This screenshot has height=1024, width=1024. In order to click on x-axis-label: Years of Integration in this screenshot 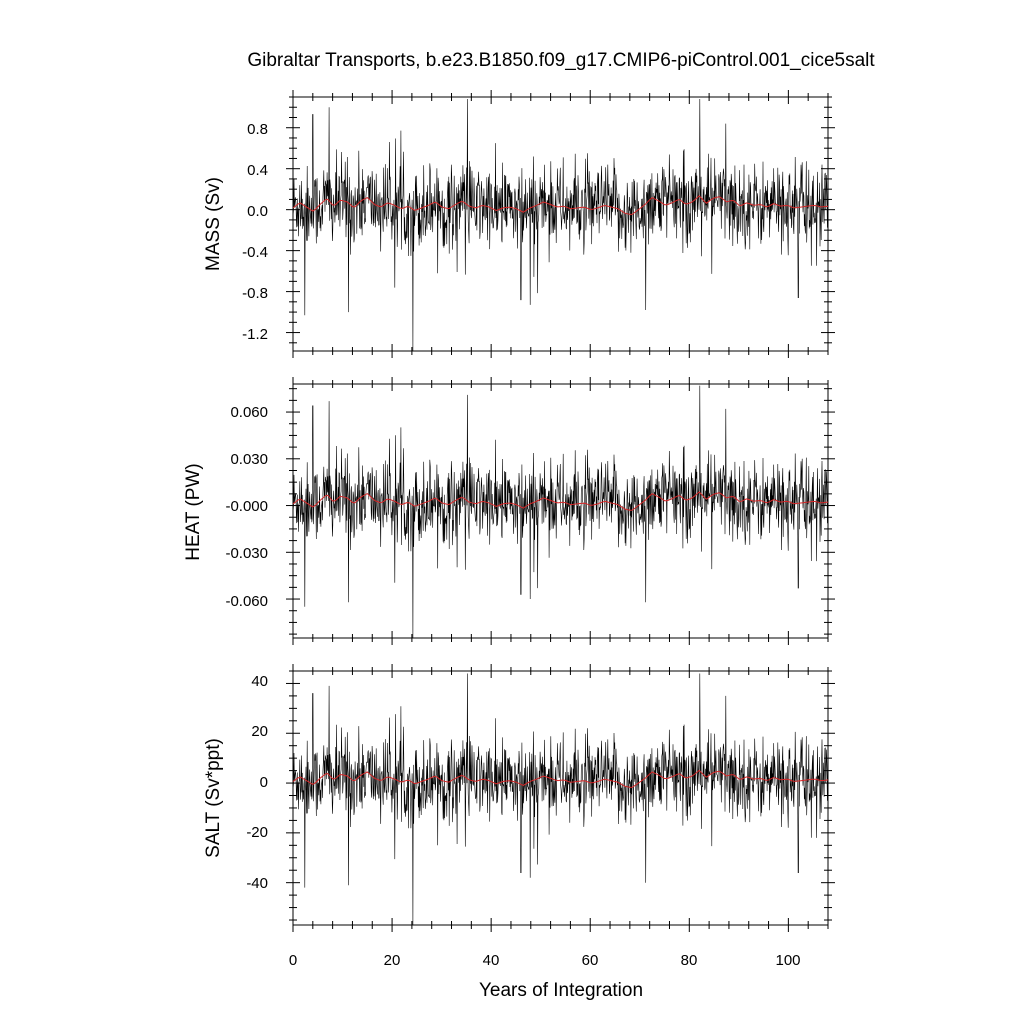, I will do `click(561, 990)`.